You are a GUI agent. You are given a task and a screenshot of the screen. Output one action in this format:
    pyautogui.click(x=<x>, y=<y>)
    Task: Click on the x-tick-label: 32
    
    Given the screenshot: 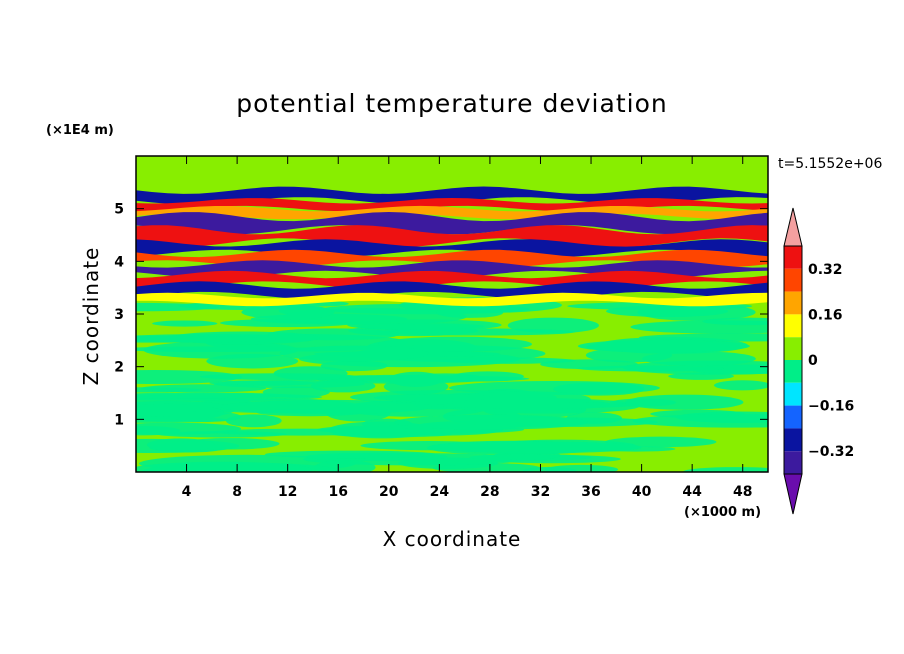 What is the action you would take?
    pyautogui.click(x=540, y=492)
    